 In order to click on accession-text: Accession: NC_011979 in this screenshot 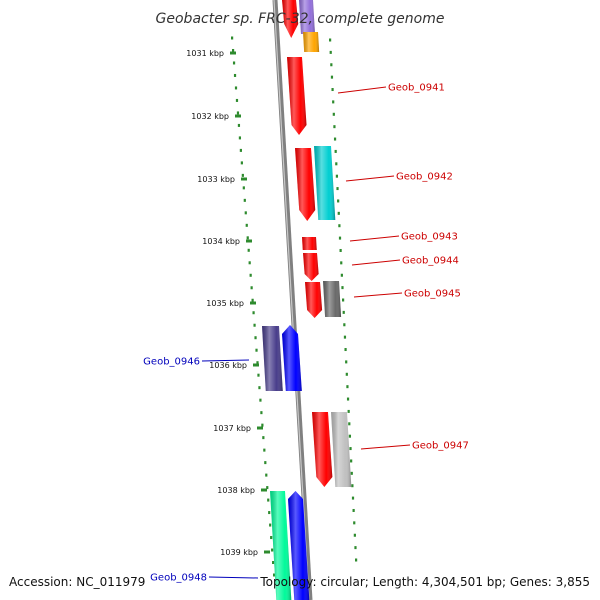, I will do `click(77, 582)`.